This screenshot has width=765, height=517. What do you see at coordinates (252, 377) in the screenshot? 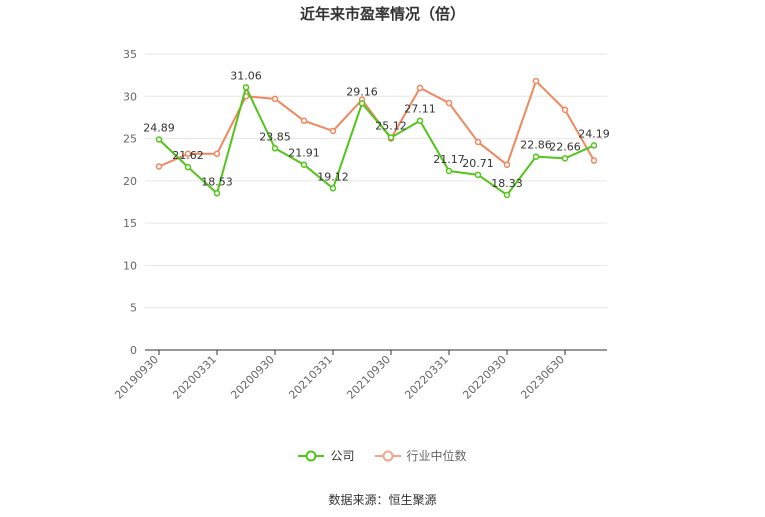
I see `x-tick-label: 20200930` at bounding box center [252, 377].